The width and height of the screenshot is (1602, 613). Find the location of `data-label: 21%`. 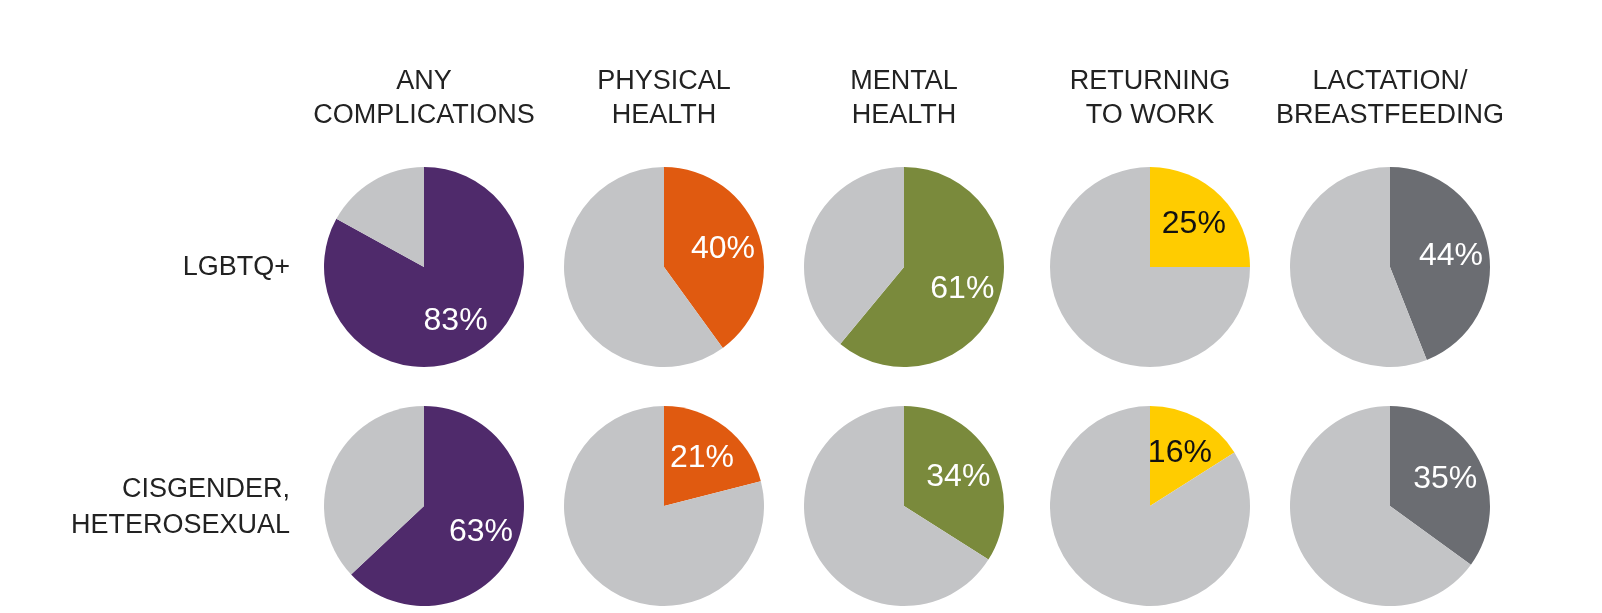

data-label: 21% is located at coordinates (702, 456).